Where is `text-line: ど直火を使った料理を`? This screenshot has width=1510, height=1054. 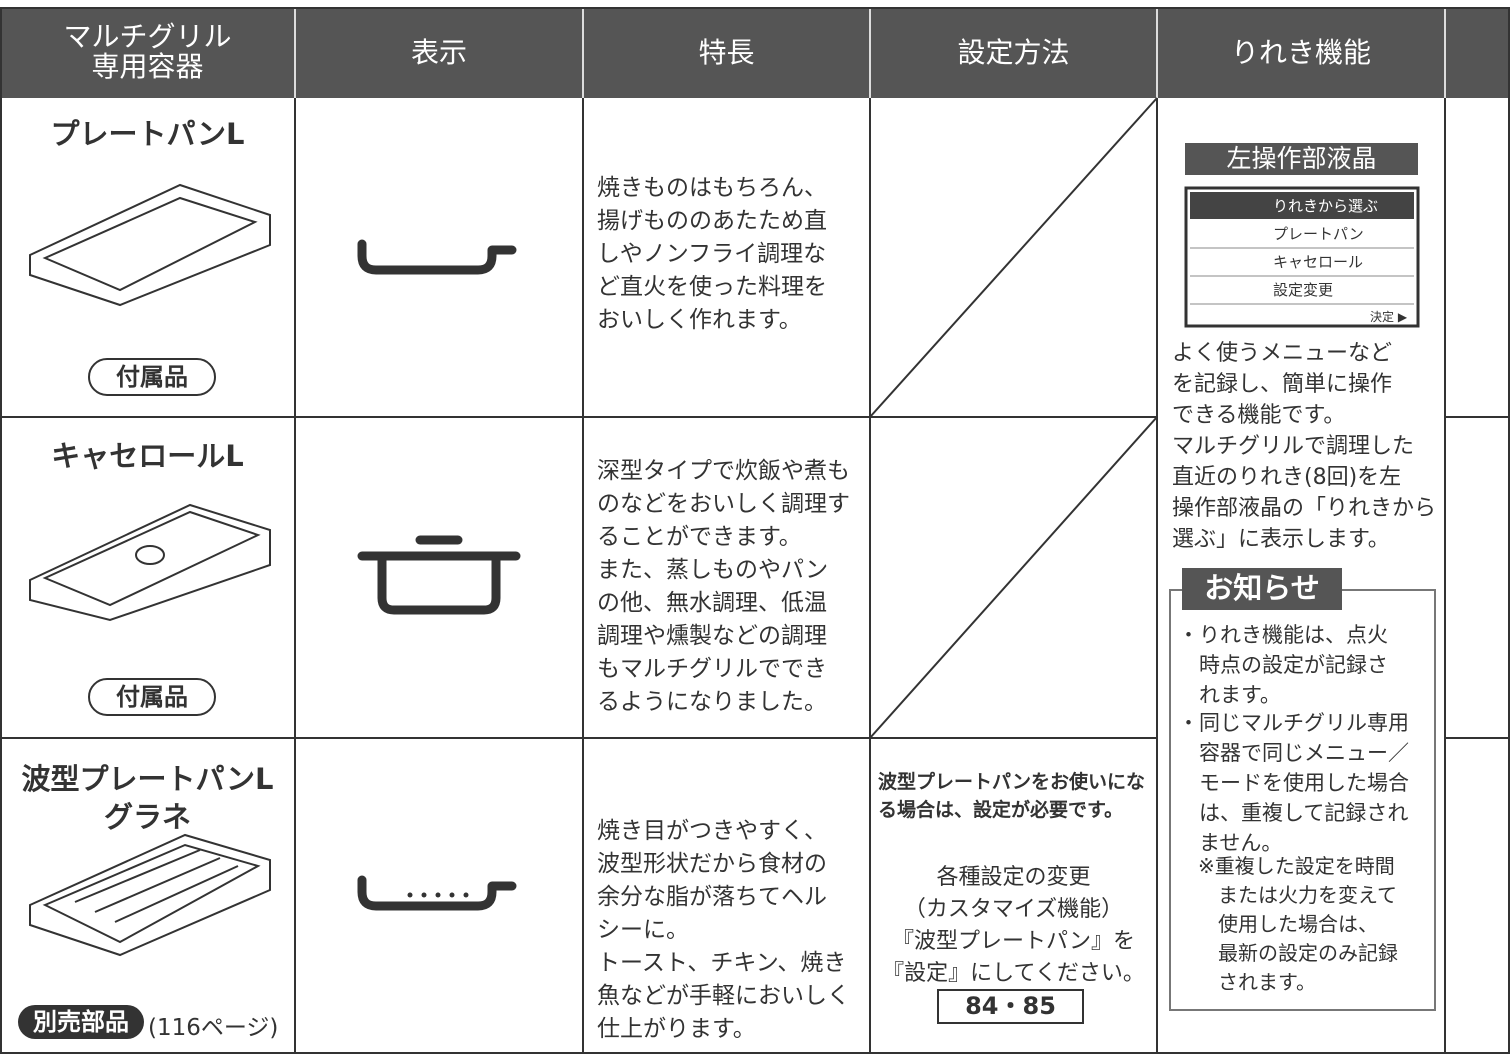 text-line: ど直火を使った料理を is located at coordinates (712, 287).